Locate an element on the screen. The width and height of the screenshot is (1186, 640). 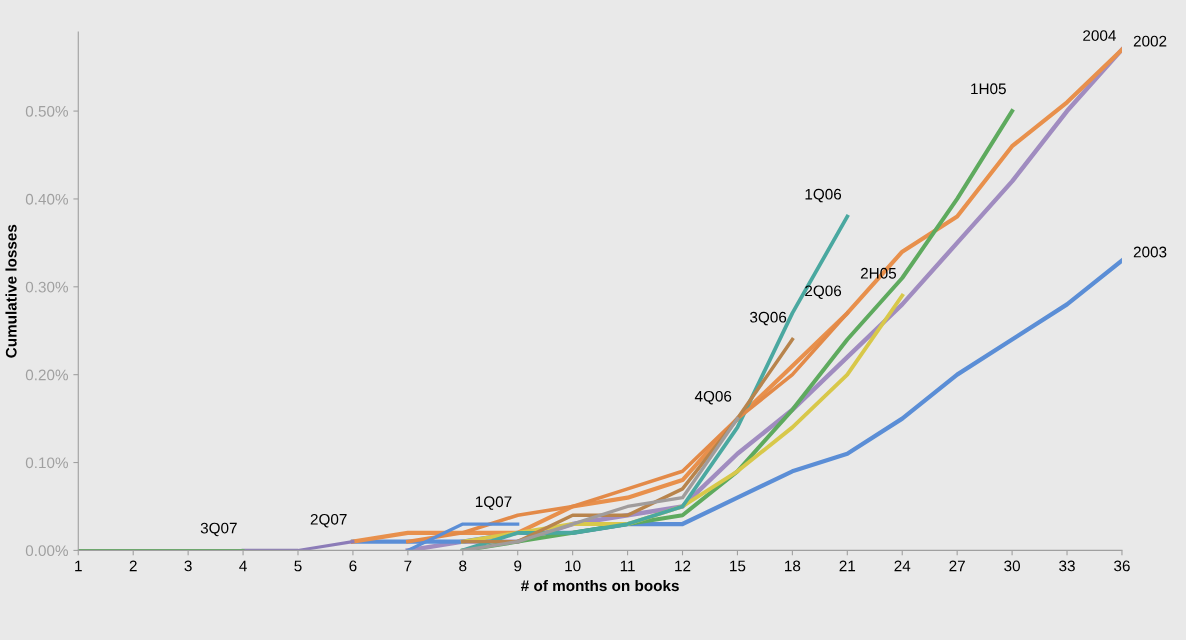
x-tick-label: 24 is located at coordinates (902, 566).